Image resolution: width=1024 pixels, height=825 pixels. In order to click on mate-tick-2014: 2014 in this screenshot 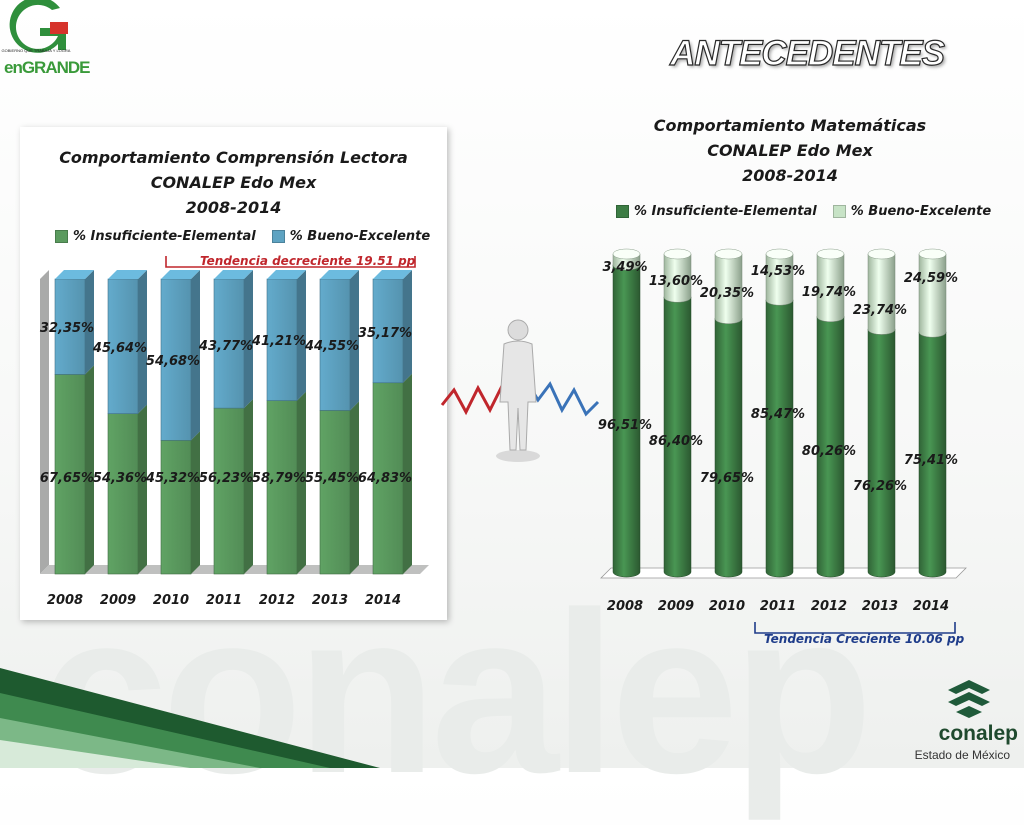, I will do `click(931, 606)`.